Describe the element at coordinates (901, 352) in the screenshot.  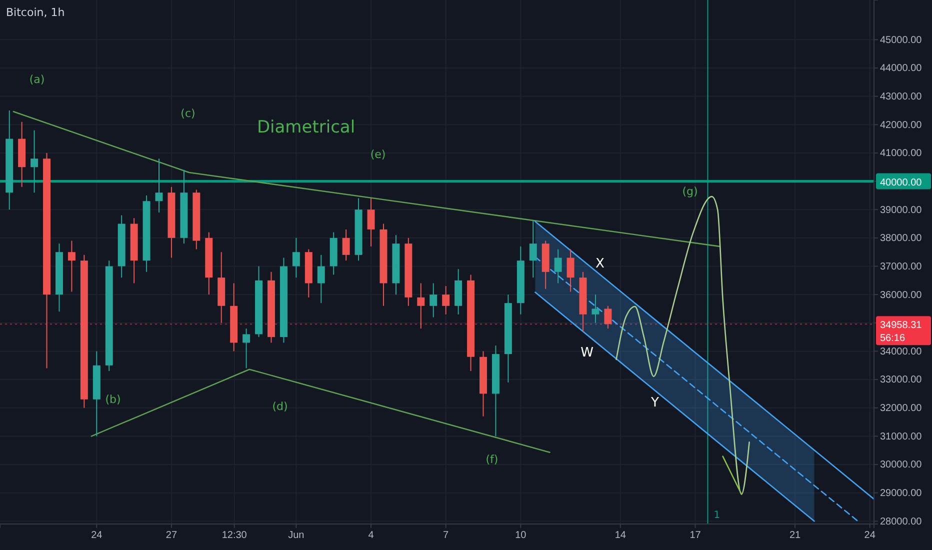
I see `y-tick-label: 34000.00` at that location.